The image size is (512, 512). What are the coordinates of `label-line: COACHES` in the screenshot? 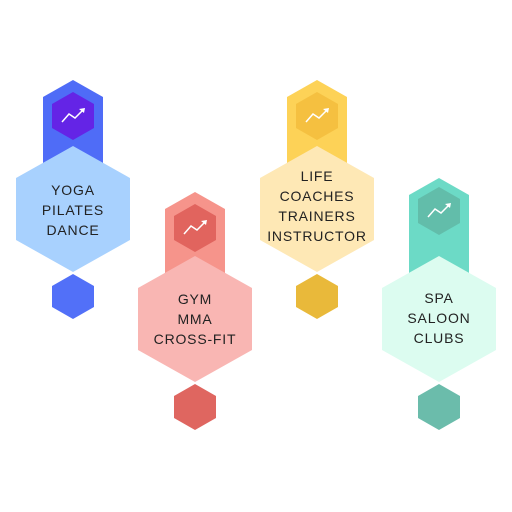 It's located at (317, 196).